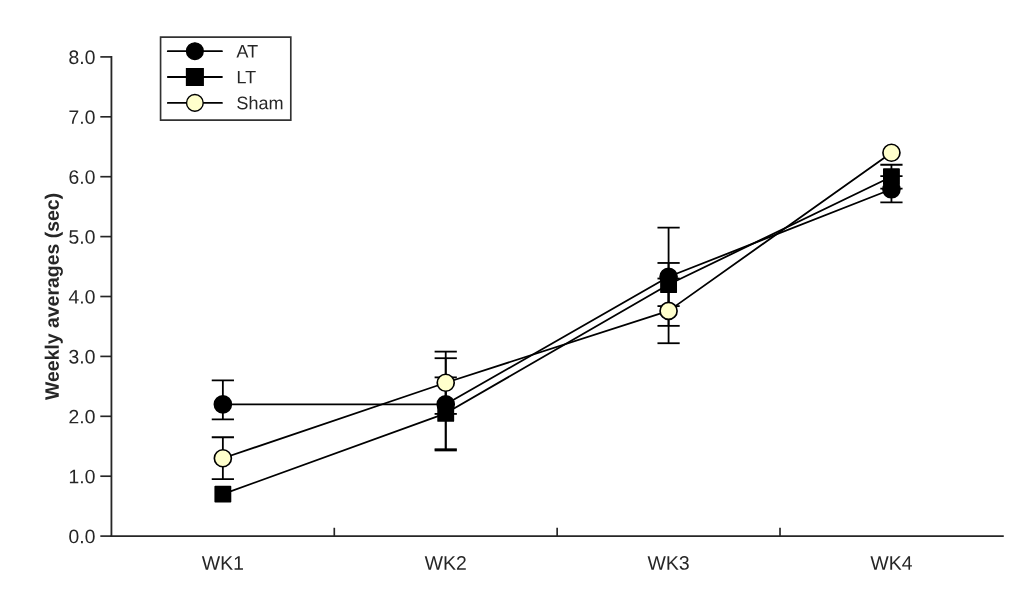 The width and height of the screenshot is (1013, 599). What do you see at coordinates (82, 536) in the screenshot?
I see `y-tick-label: 0.0` at bounding box center [82, 536].